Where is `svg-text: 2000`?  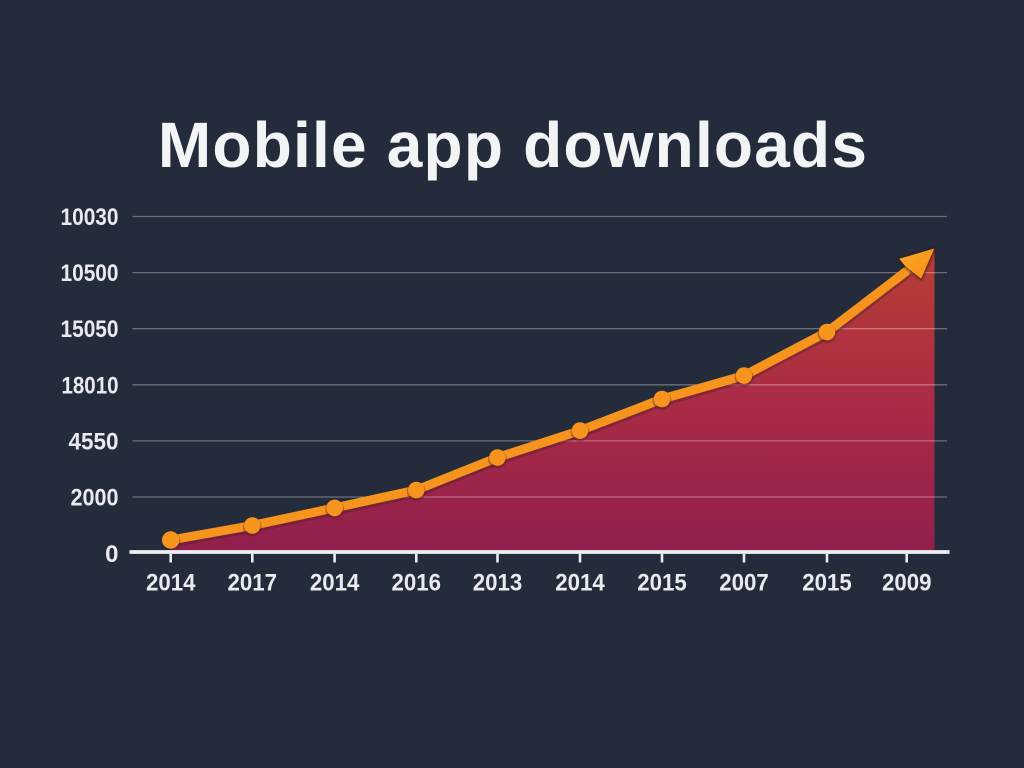
svg-text: 2000 is located at coordinates (95, 498).